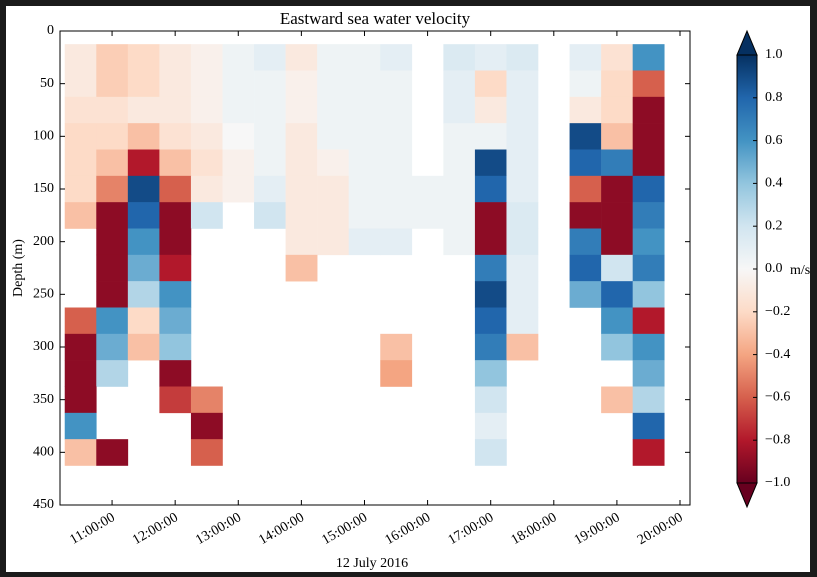 The height and width of the screenshot is (577, 817). What do you see at coordinates (43, 188) in the screenshot?
I see `y-tick-label: 150` at bounding box center [43, 188].